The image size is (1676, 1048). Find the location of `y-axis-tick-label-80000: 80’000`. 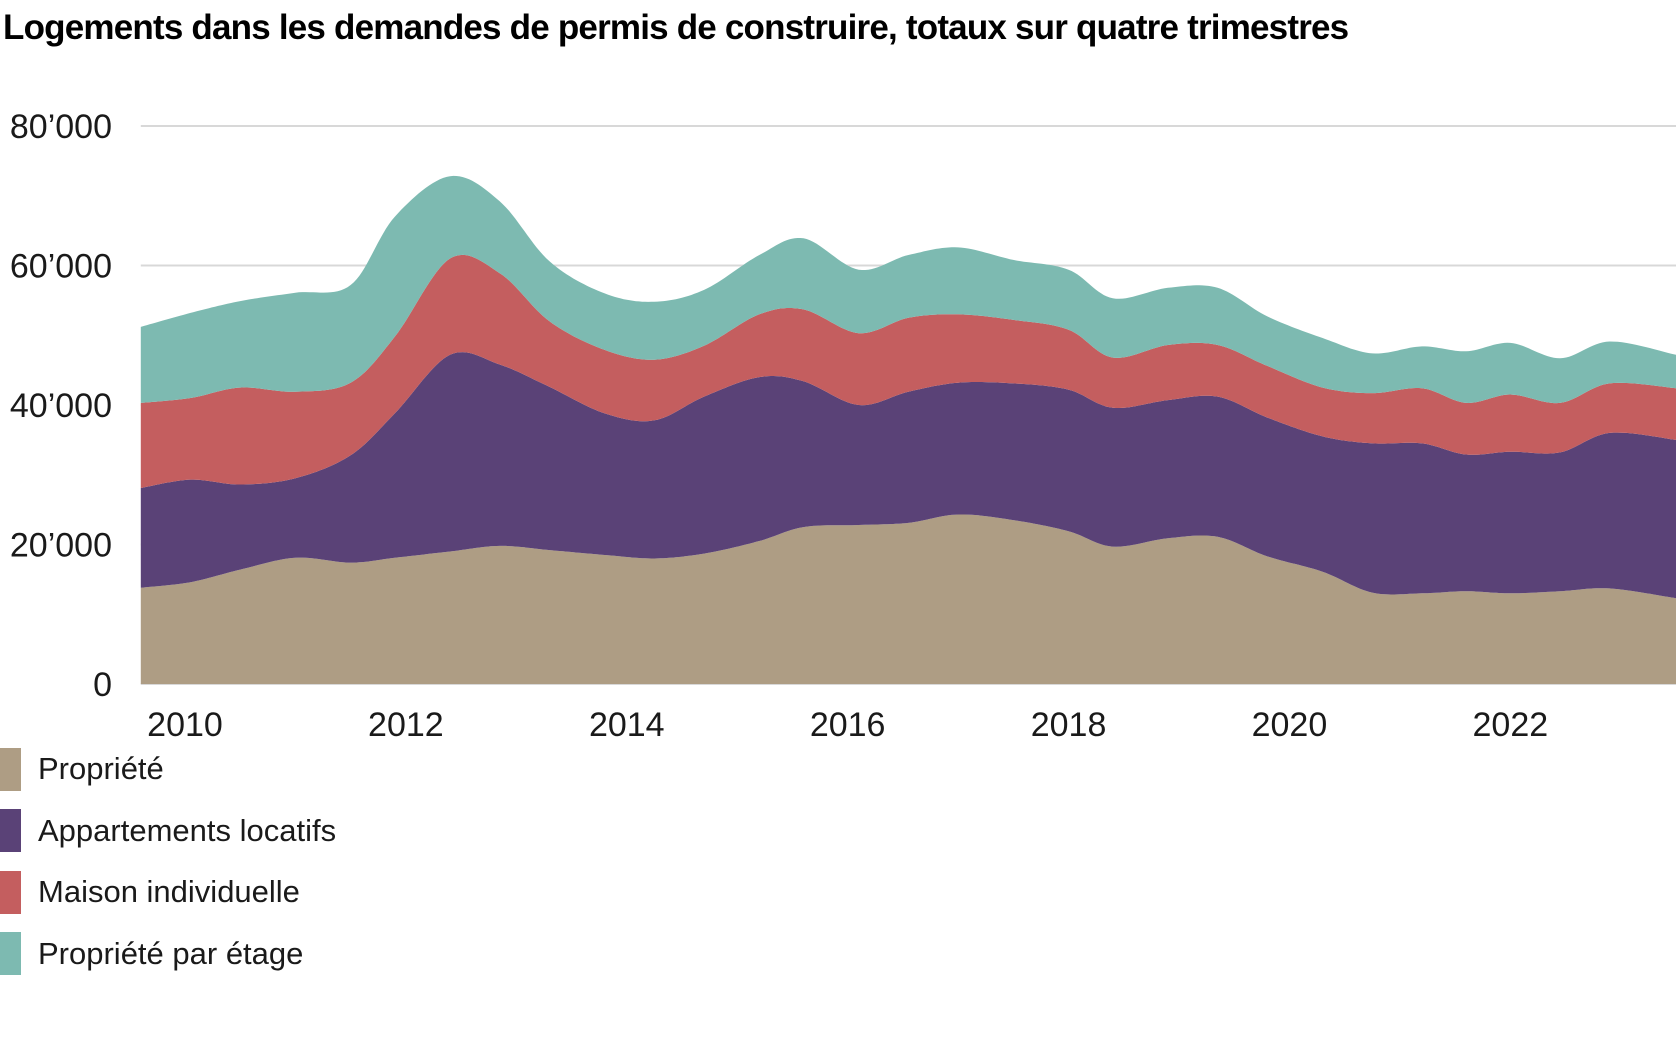

y-axis-tick-label-80000: 80’000 is located at coordinates (61, 127).